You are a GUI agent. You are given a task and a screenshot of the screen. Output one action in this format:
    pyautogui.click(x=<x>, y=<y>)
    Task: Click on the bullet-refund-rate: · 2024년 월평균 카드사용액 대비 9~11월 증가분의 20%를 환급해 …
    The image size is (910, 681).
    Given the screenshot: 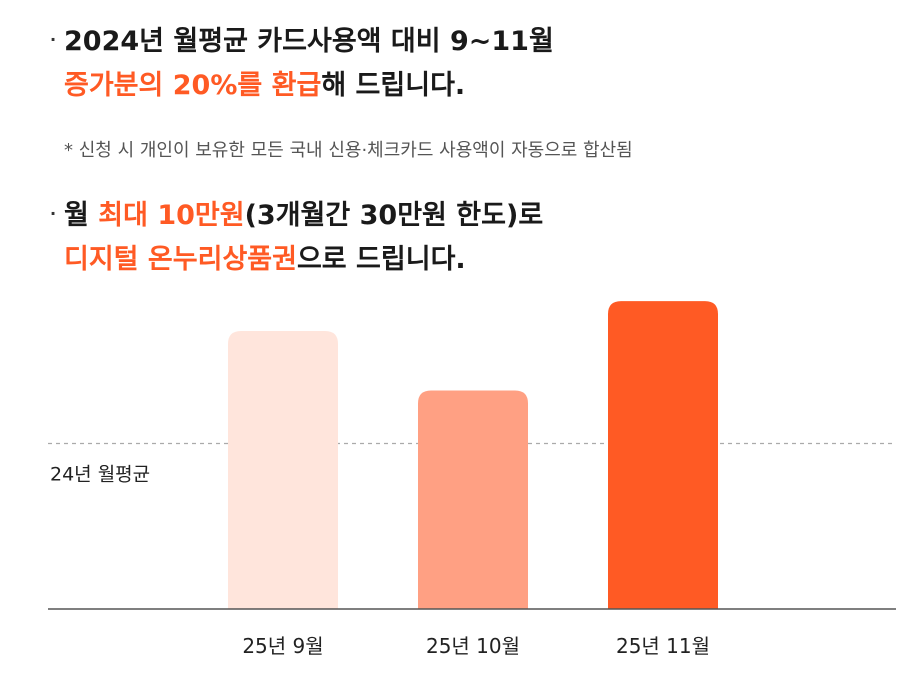 What is the action you would take?
    pyautogui.click(x=302, y=63)
    